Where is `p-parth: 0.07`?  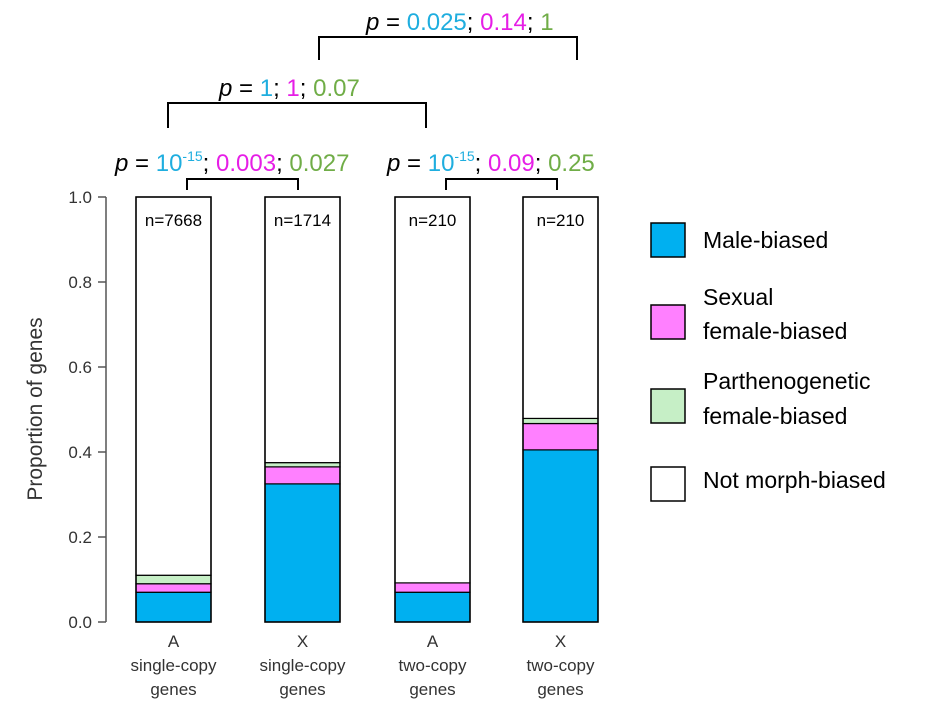 p-parth: 0.07 is located at coordinates (336, 88).